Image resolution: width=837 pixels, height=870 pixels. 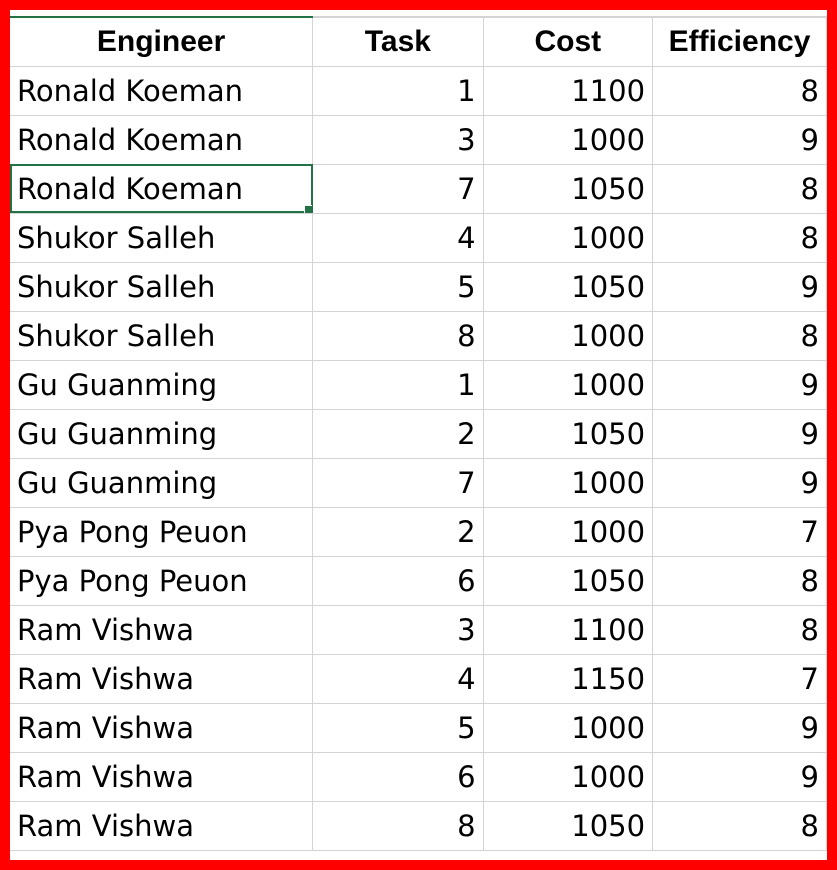 What do you see at coordinates (308, 208) in the screenshot?
I see `fill-handle` at bounding box center [308, 208].